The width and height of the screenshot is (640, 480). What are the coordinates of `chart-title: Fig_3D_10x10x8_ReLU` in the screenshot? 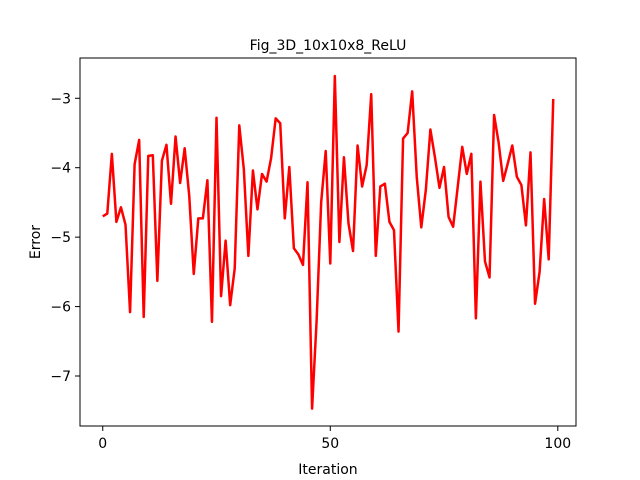 It's located at (328, 46).